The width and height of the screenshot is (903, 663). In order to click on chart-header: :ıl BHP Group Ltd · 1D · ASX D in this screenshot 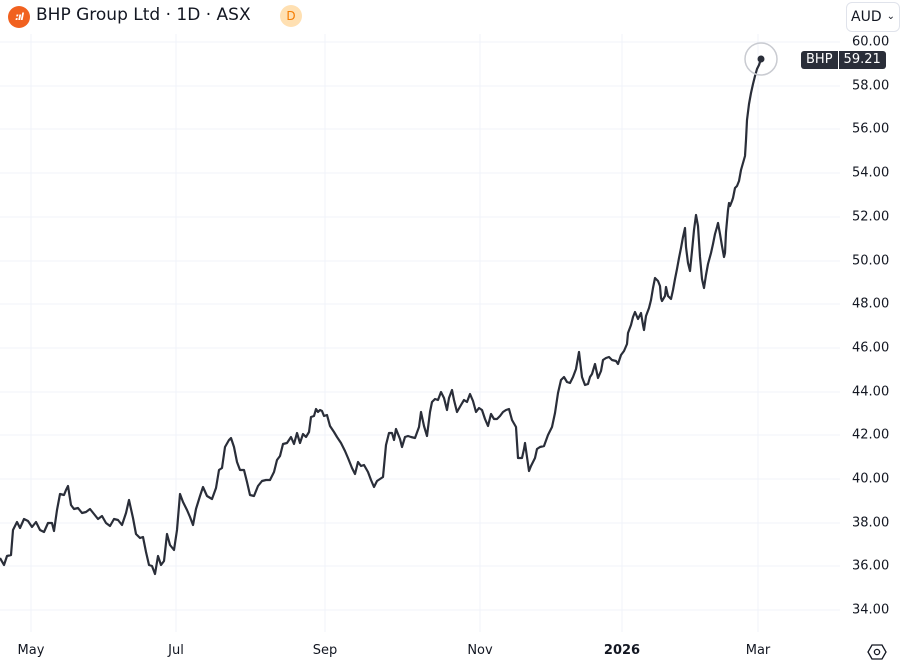, I will do `click(420, 17)`.